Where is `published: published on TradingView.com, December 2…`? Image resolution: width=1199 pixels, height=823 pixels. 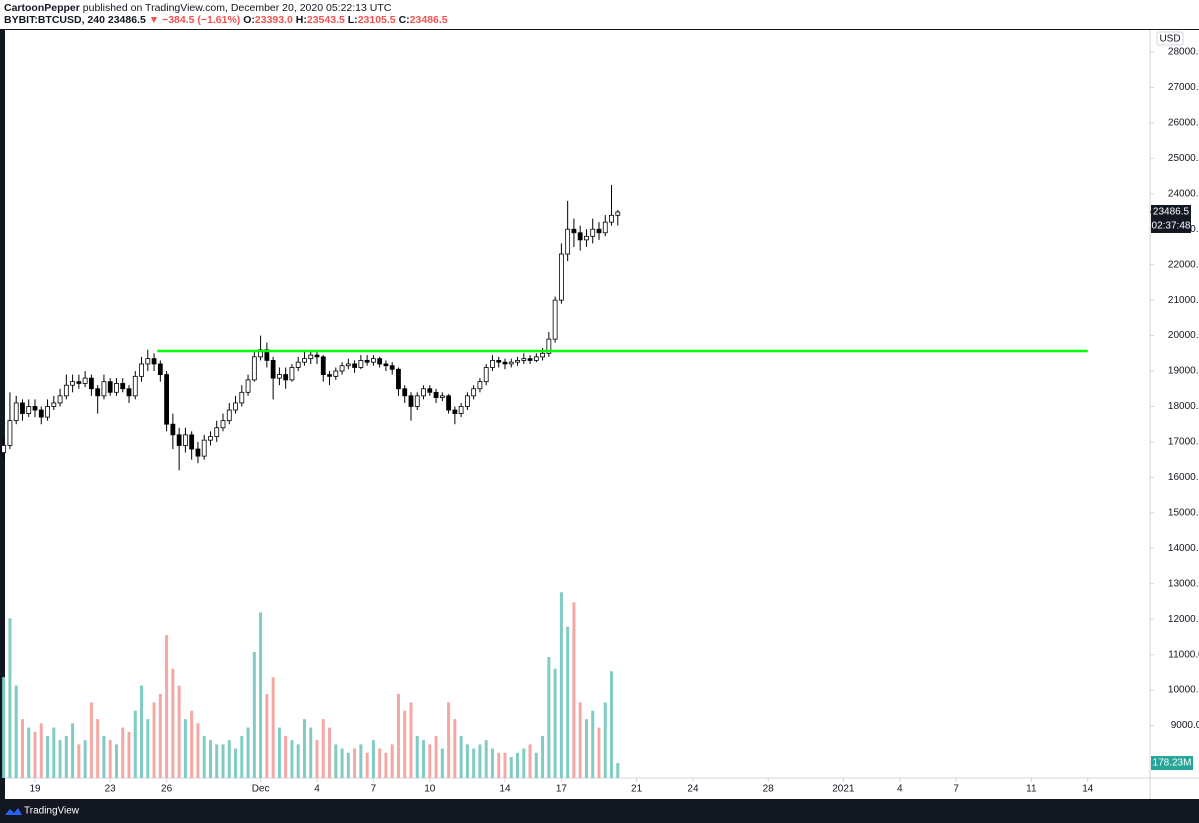 published: published on TradingView.com, December 2… is located at coordinates (237, 8).